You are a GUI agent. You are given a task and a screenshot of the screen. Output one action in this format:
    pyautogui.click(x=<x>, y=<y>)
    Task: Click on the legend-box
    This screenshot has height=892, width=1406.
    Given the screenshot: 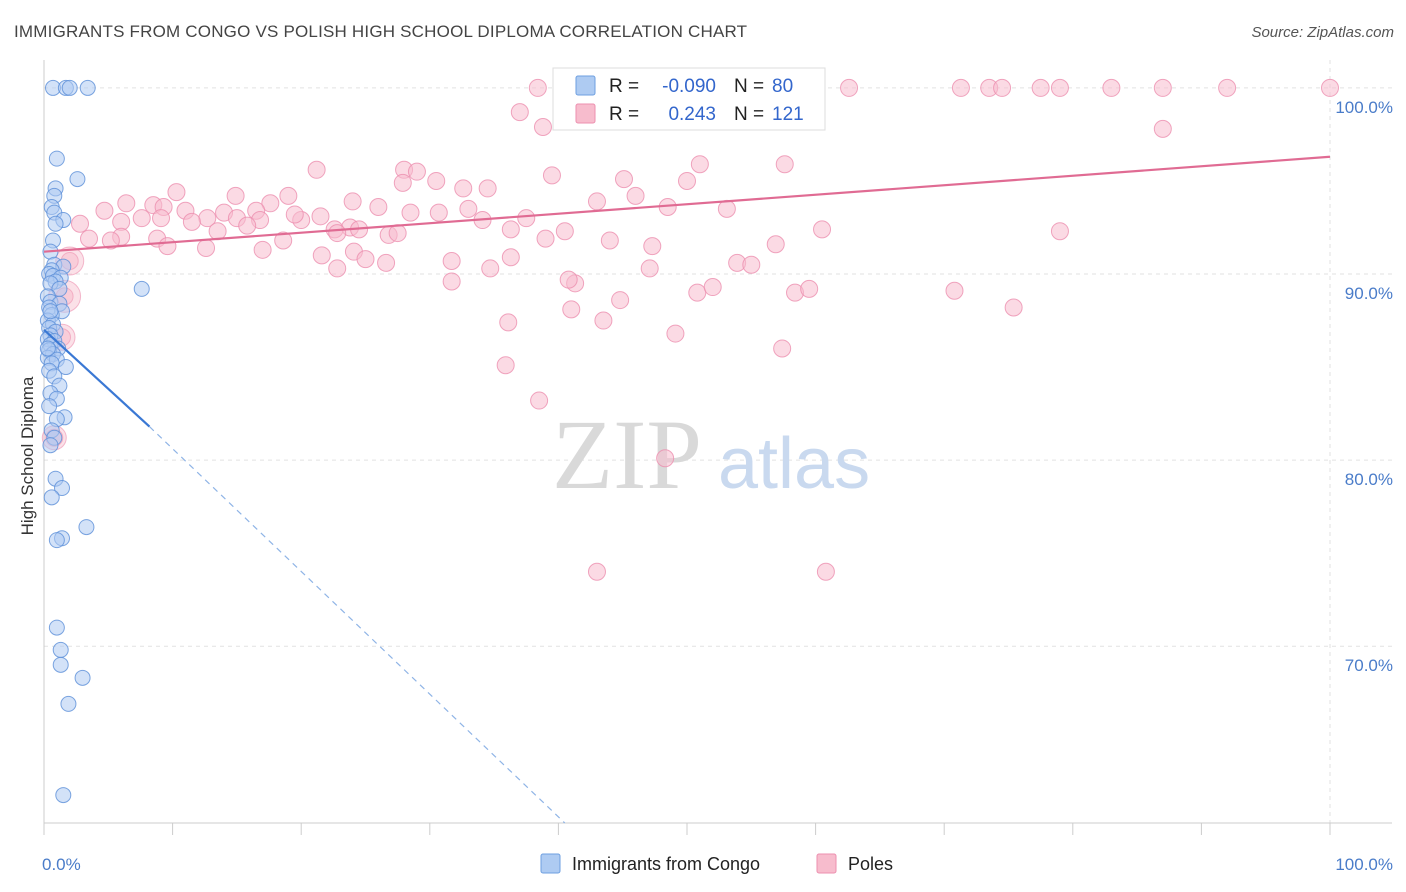 What is the action you would take?
    pyautogui.click(x=689, y=99)
    